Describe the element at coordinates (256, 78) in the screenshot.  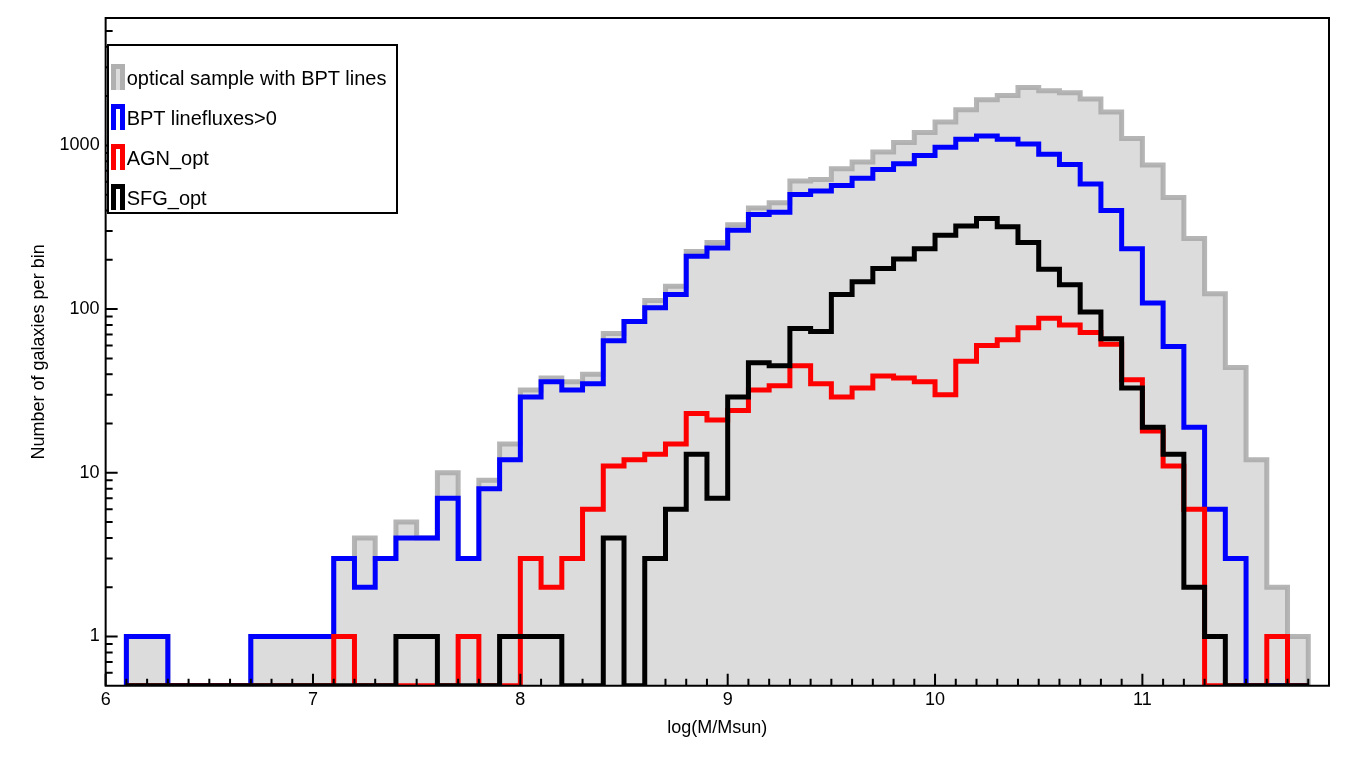
I see `legend-label: optical sample with BPT lines` at that location.